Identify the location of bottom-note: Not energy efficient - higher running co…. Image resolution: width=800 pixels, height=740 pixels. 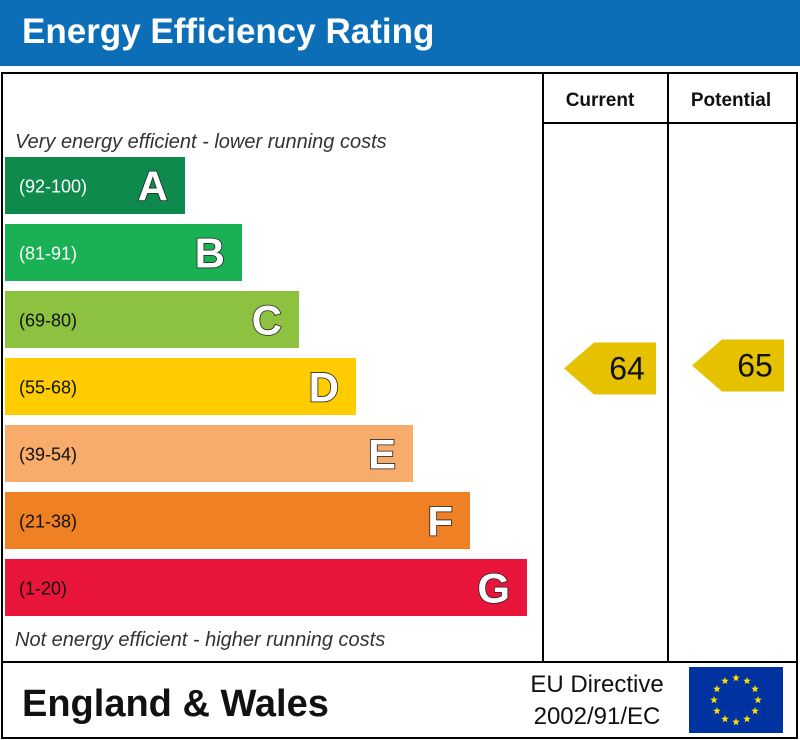
(200, 640).